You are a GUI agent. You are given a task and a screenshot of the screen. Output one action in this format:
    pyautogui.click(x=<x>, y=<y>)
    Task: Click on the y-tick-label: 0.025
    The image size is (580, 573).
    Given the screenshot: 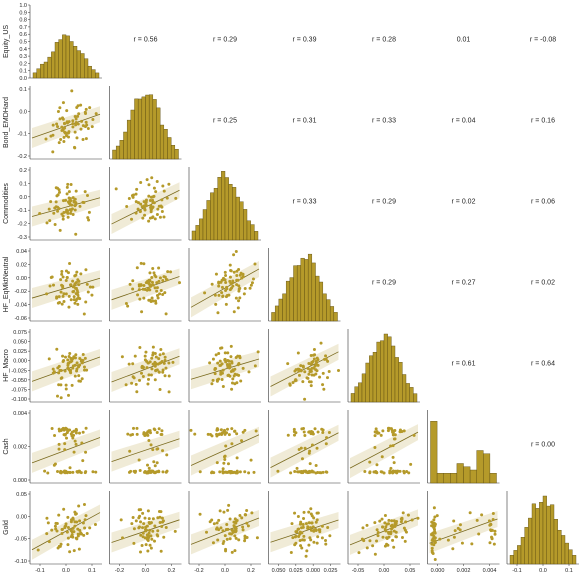 What is the action you would take?
    pyautogui.click(x=20, y=352)
    